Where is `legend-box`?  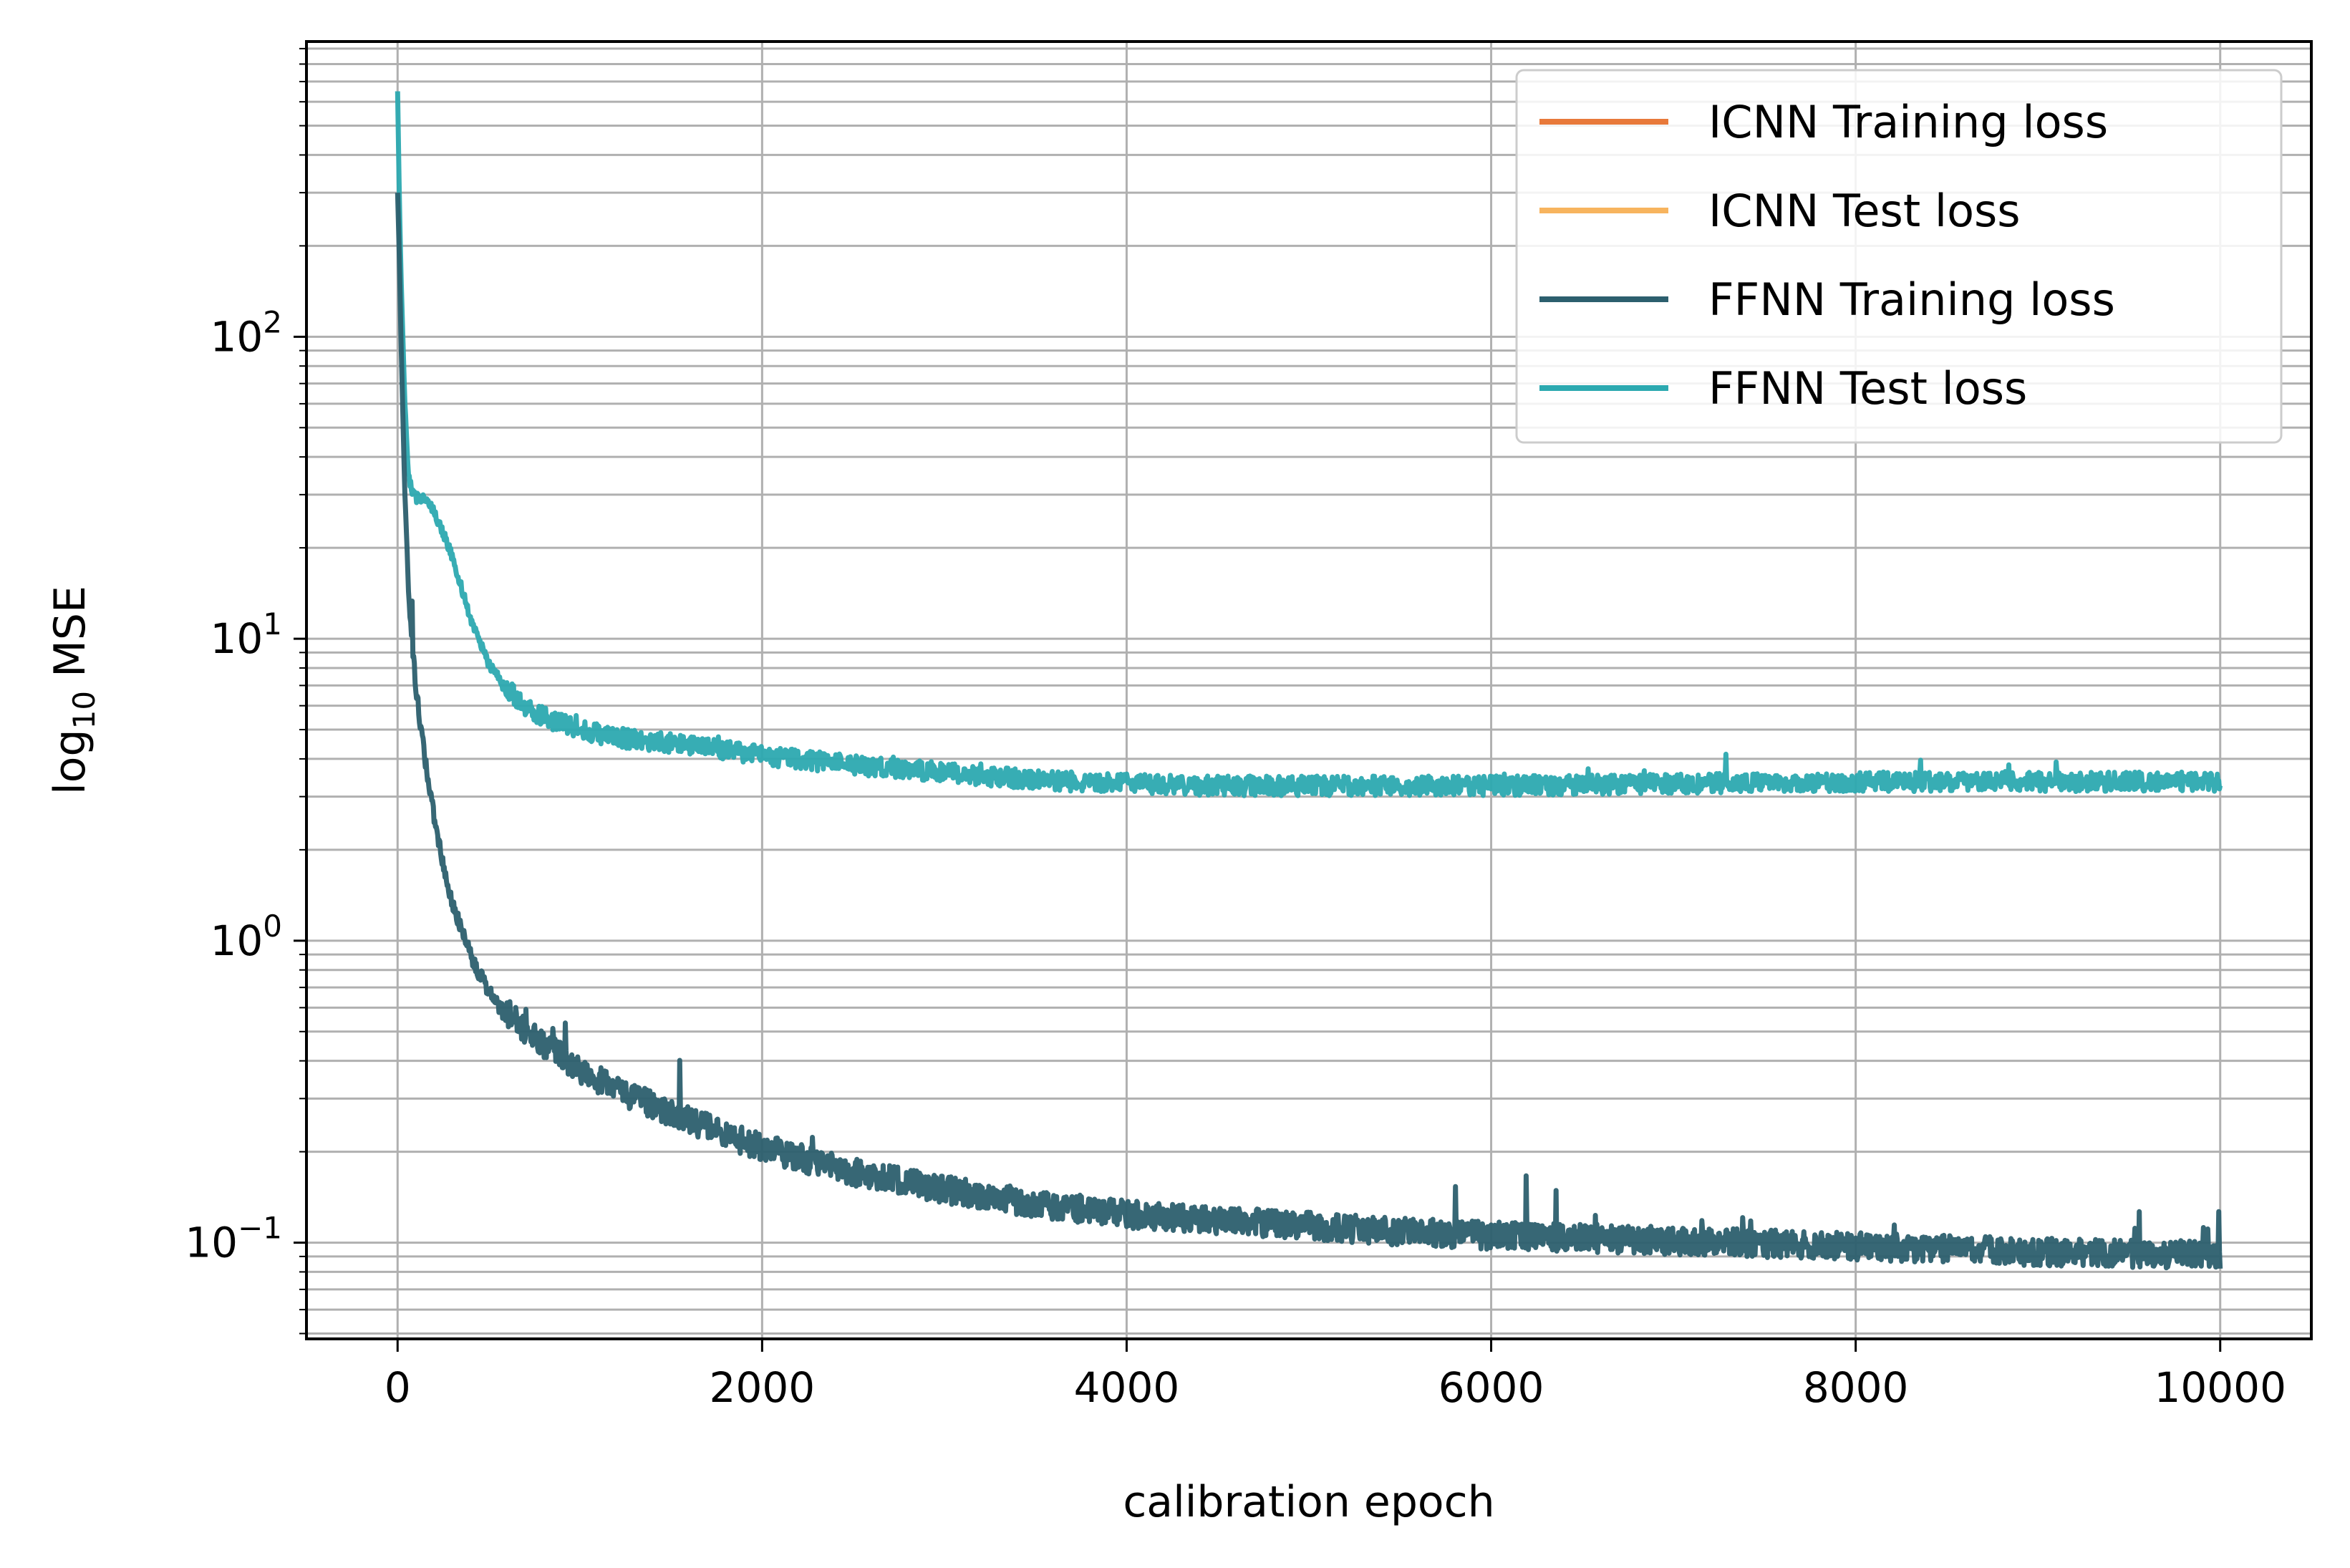
legend-box is located at coordinates (1899, 256).